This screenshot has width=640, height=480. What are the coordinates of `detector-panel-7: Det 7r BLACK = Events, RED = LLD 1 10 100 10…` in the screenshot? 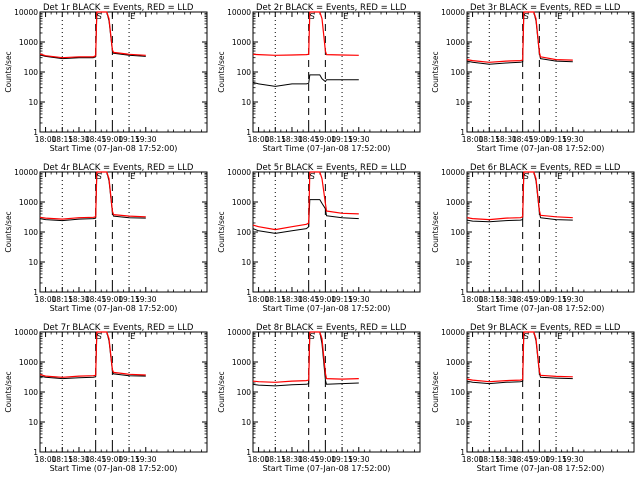 It's located at (106, 398).